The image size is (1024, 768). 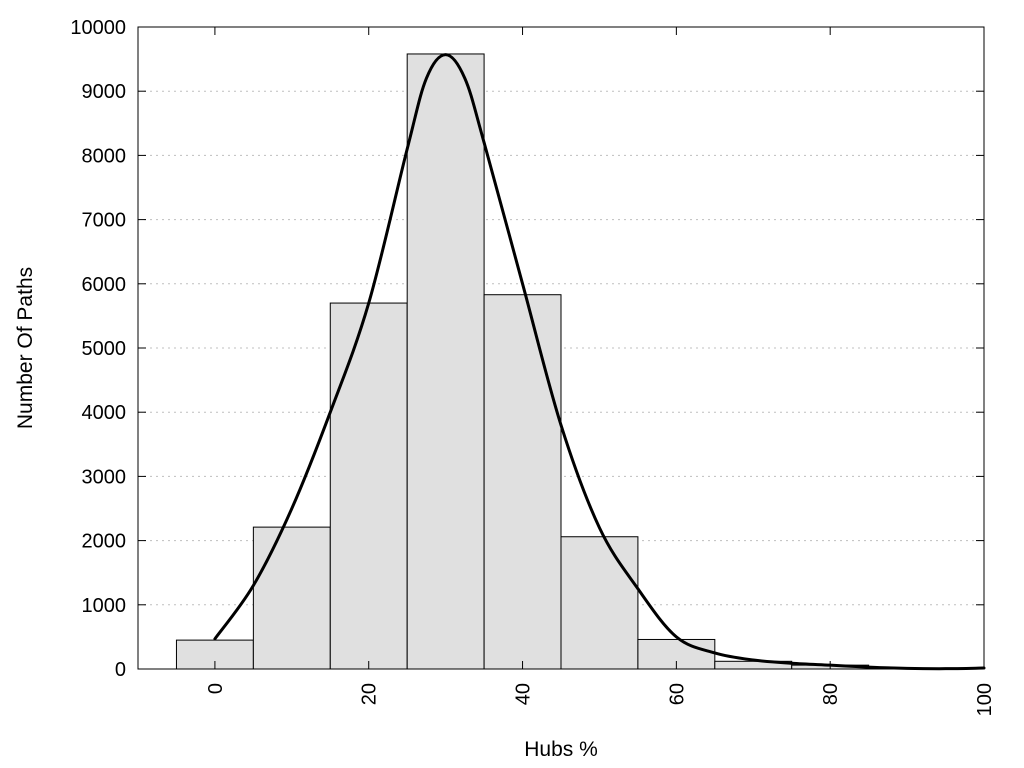 What do you see at coordinates (104, 285) in the screenshot?
I see `y-tick-label: 6000` at bounding box center [104, 285].